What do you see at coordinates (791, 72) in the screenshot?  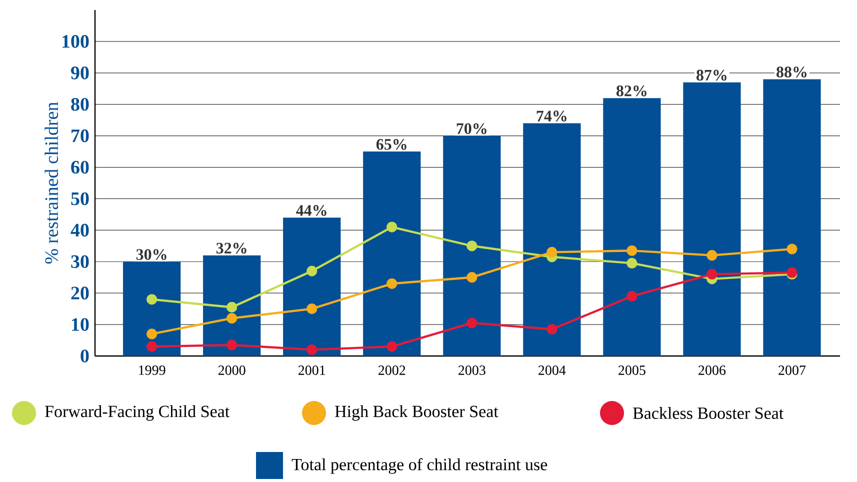 I see `data-label: 88%` at bounding box center [791, 72].